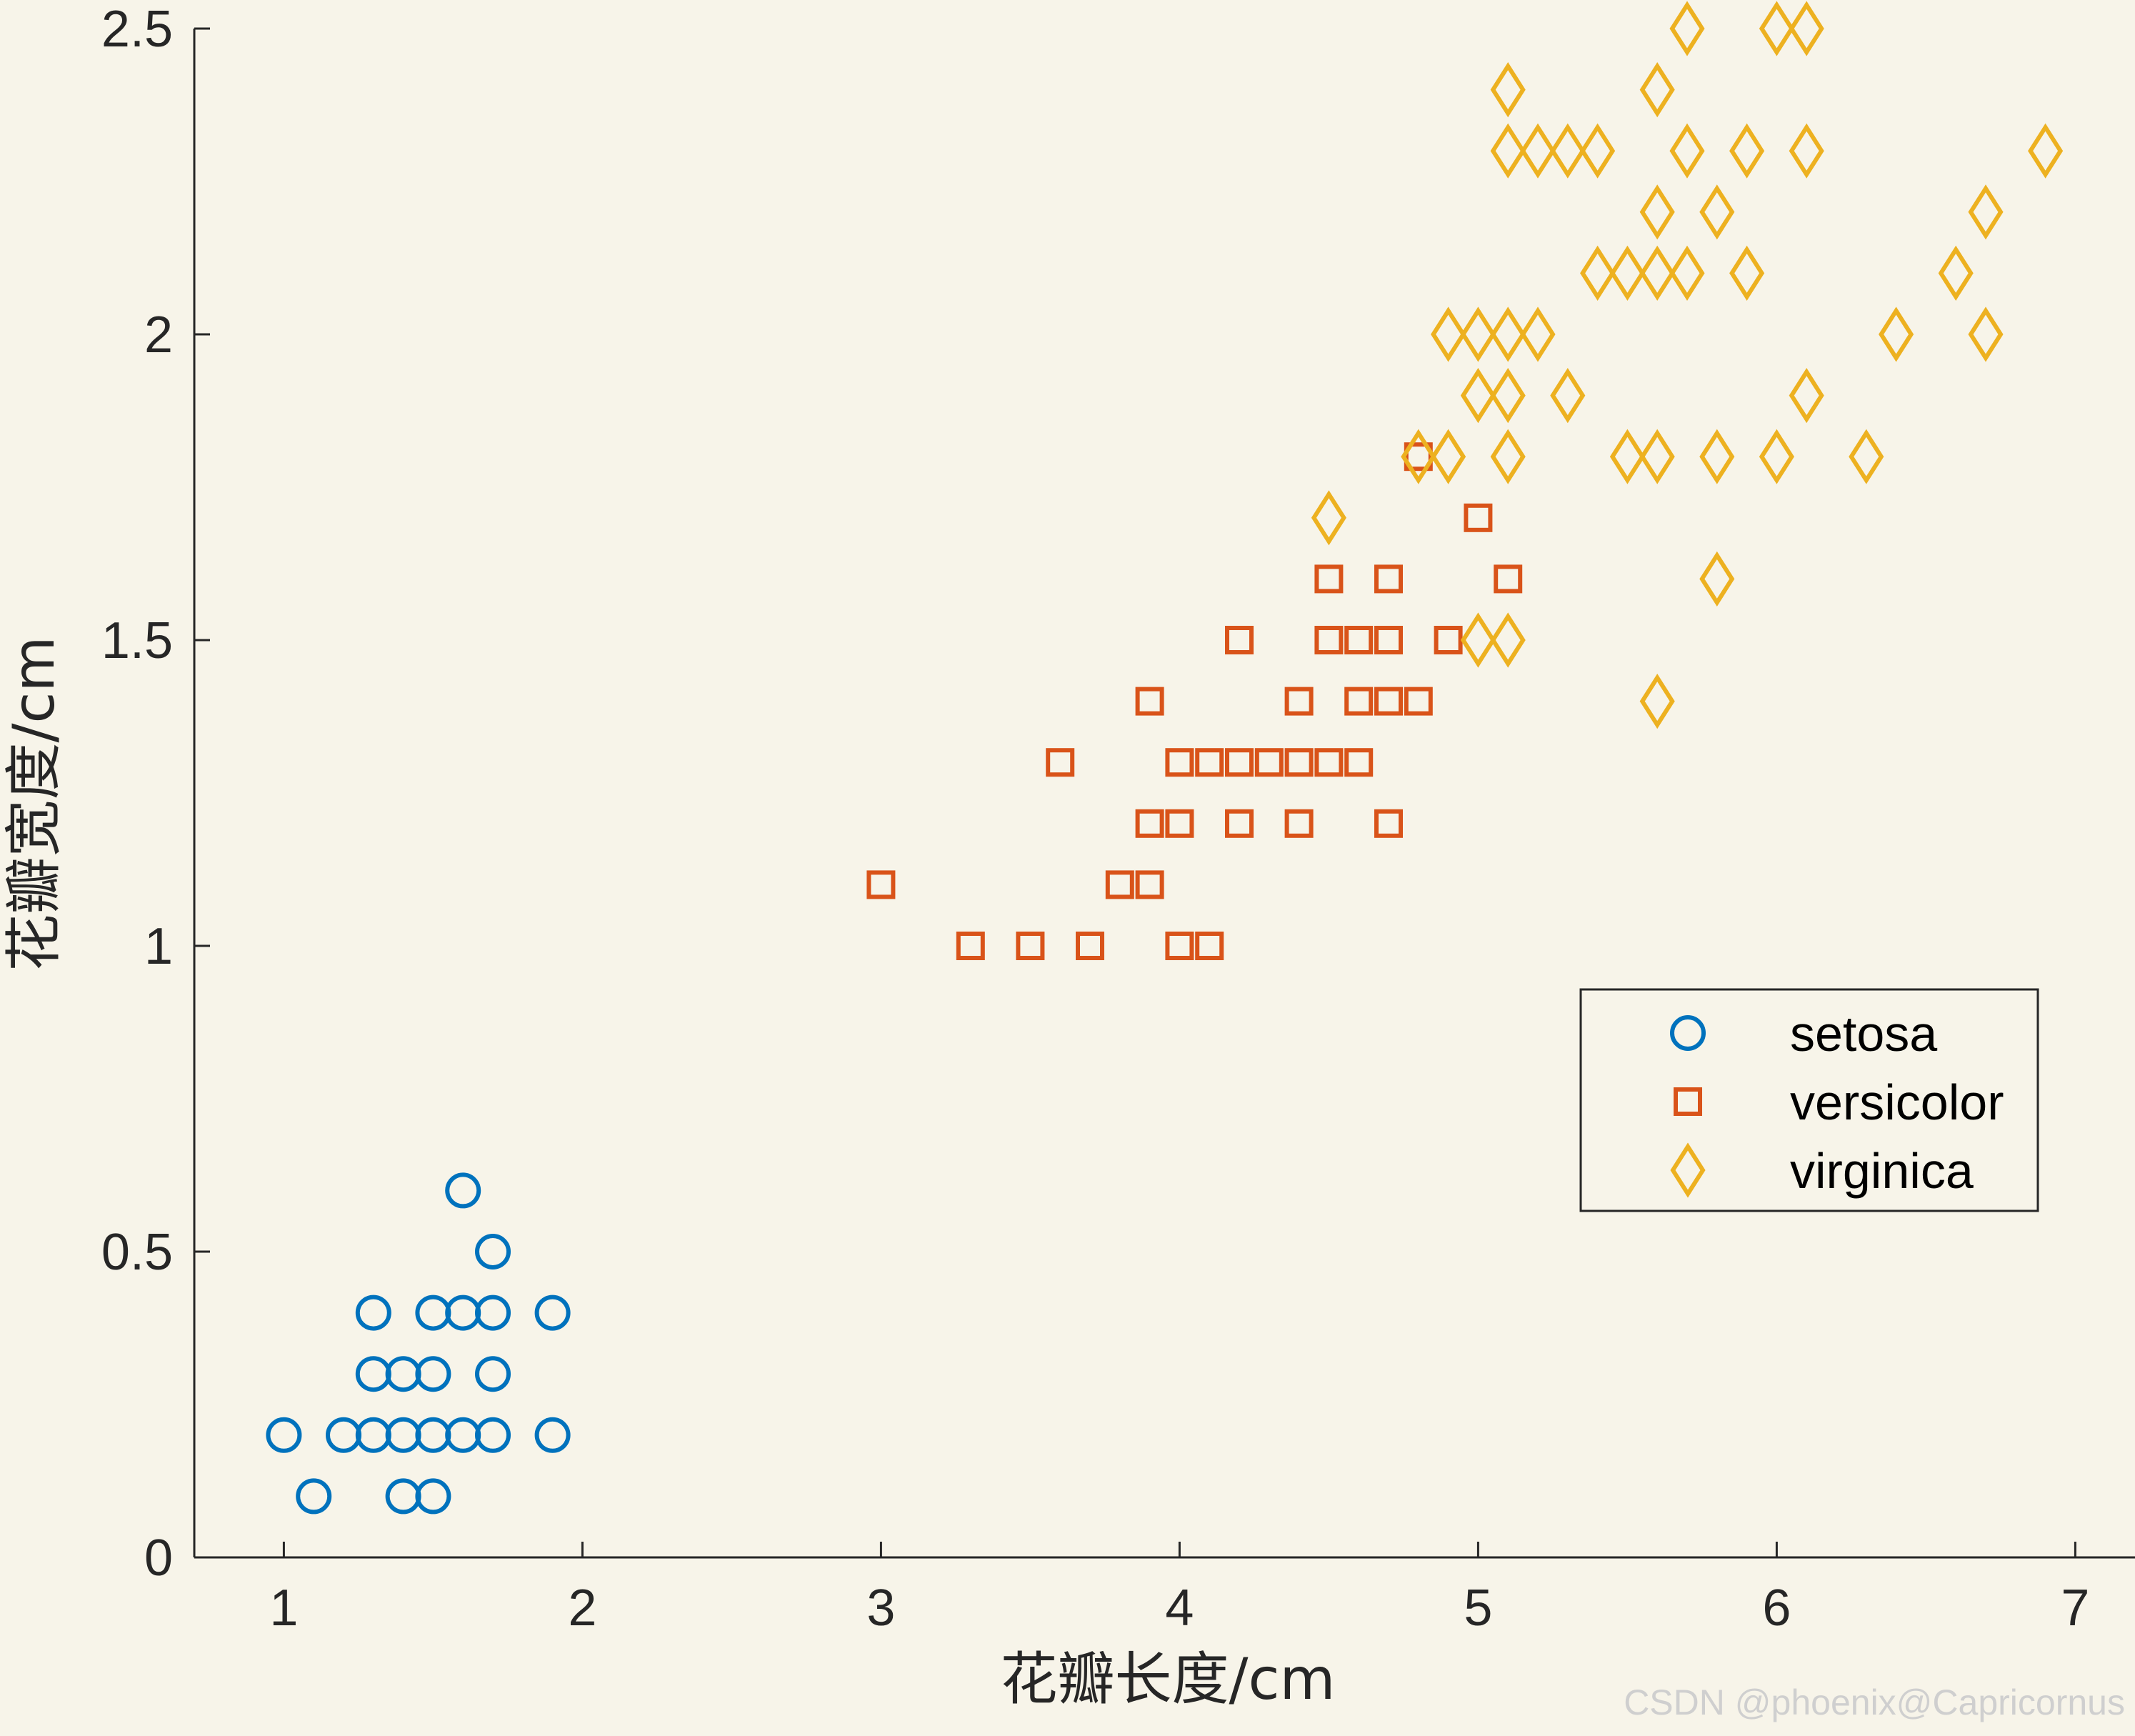 This screenshot has height=1736, width=2135. What do you see at coordinates (1179, 1608) in the screenshot?
I see `x-tick-label: 4` at bounding box center [1179, 1608].